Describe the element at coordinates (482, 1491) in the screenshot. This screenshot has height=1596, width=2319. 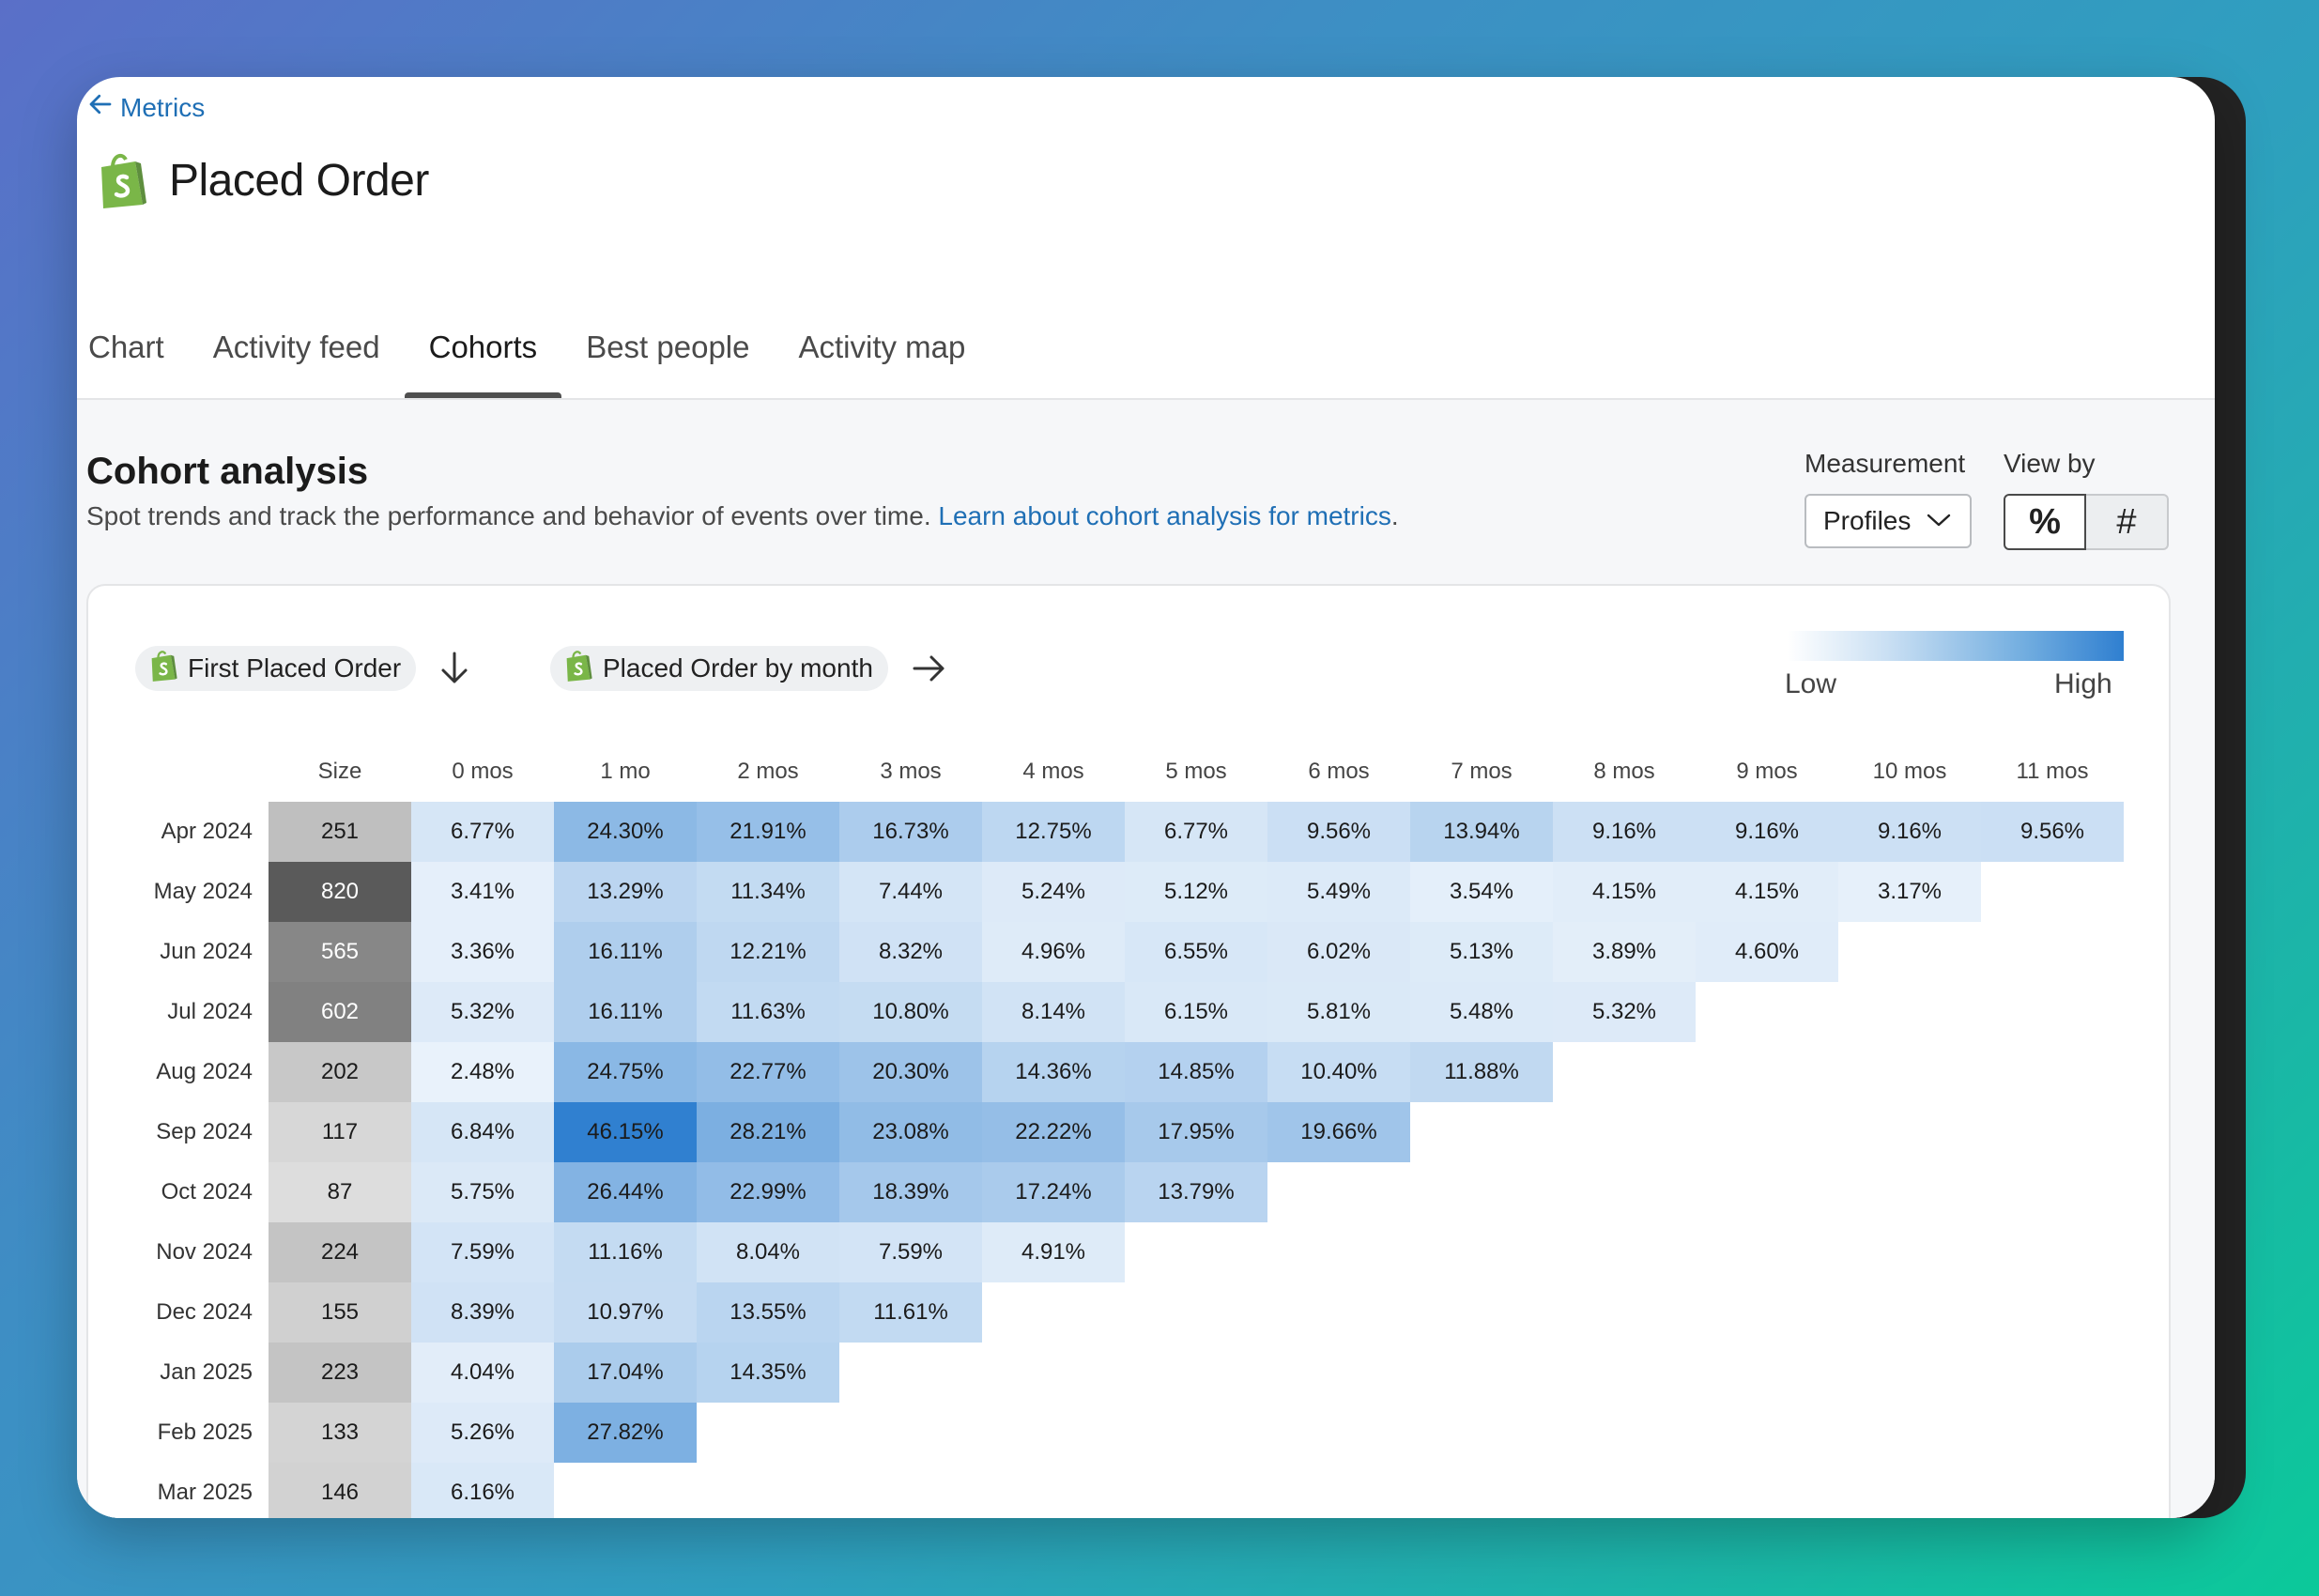
I see `heatmap-cell: 6.16%` at that location.